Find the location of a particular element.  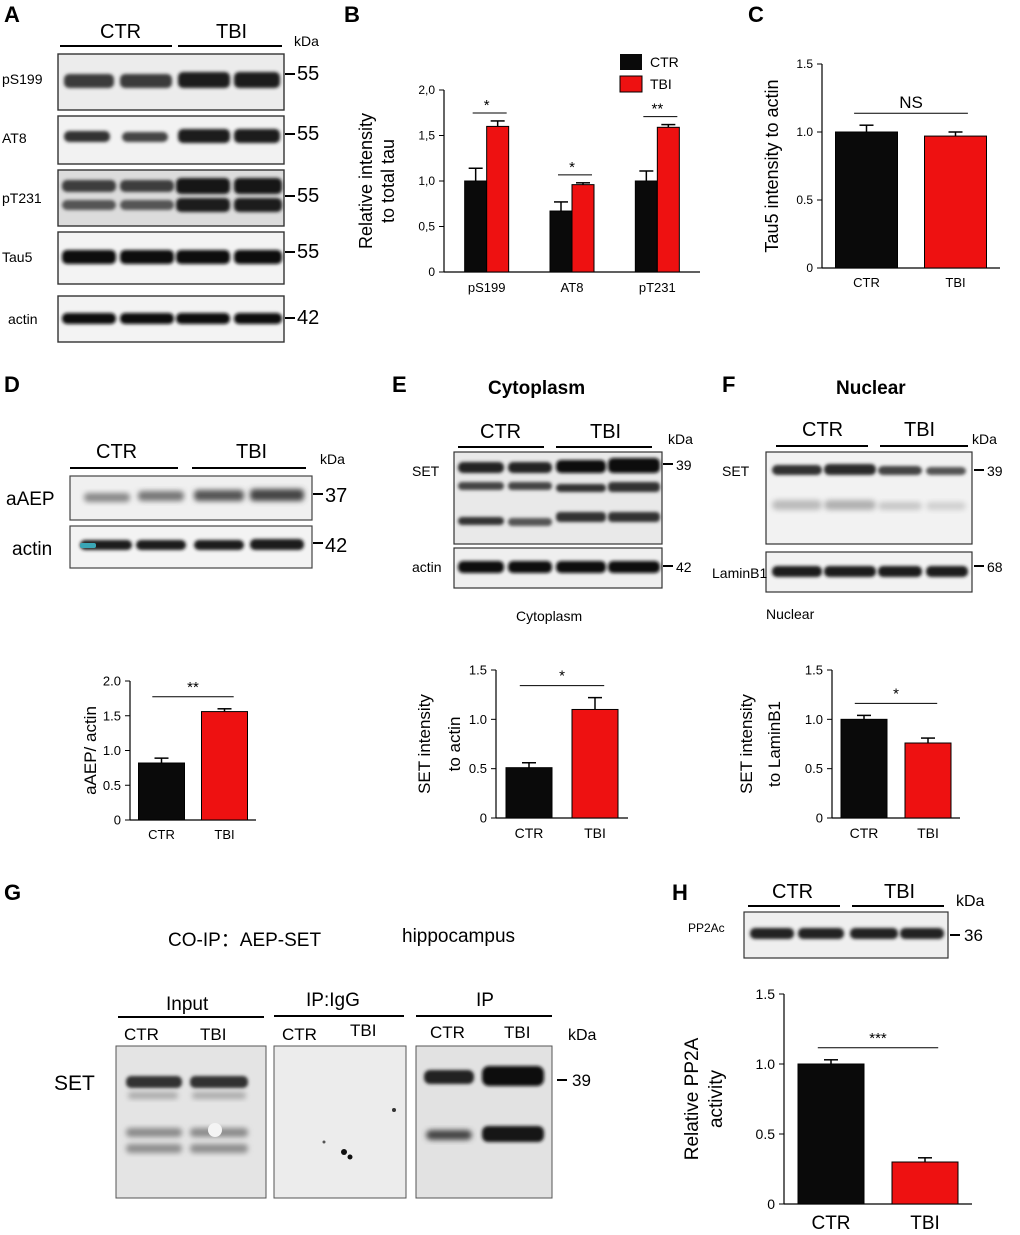

blot-d-marker-actin: 42 is located at coordinates (336, 546).